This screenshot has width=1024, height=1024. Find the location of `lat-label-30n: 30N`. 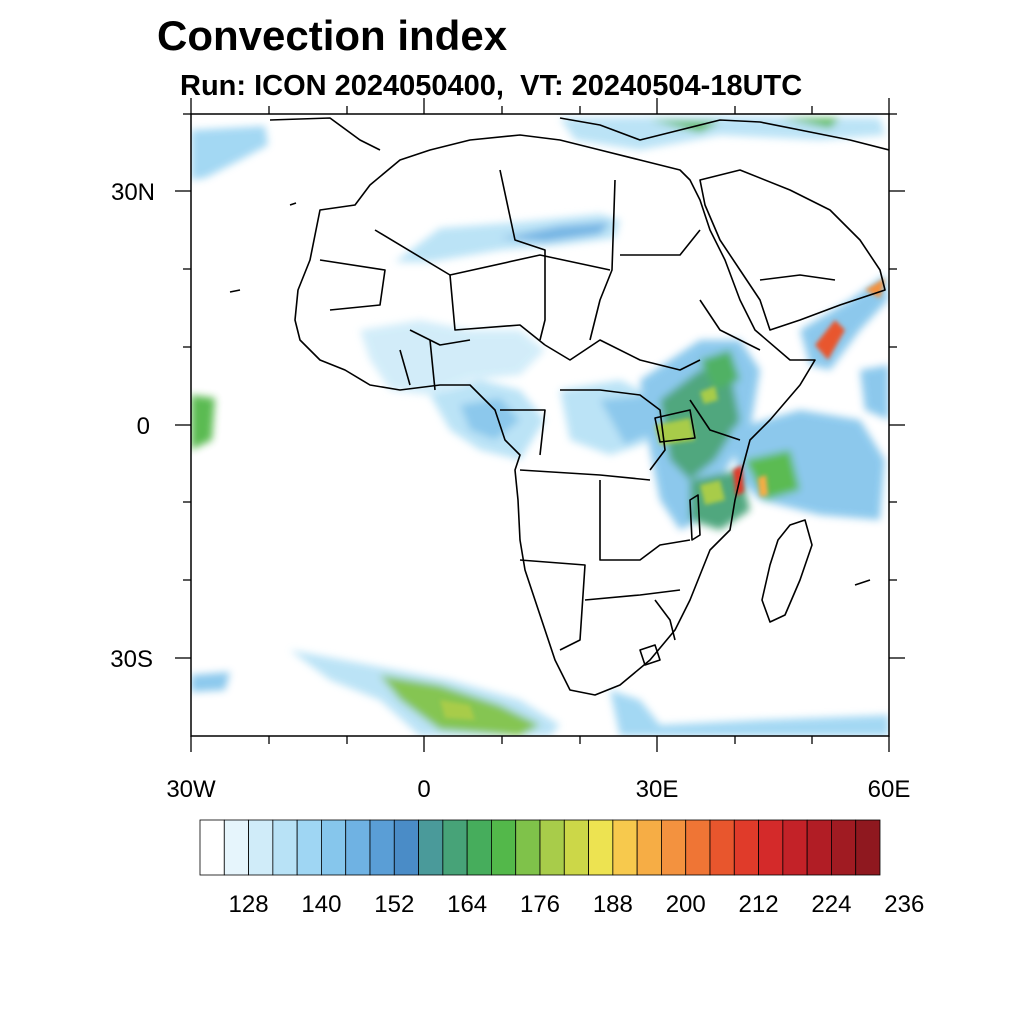

lat-label-30n: 30N is located at coordinates (133, 192).